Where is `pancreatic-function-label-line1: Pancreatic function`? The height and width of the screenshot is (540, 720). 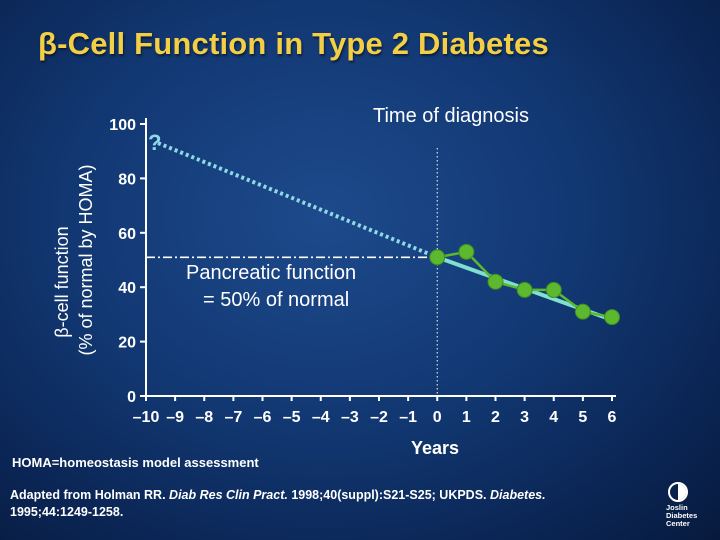
pancreatic-function-label-line1: Pancreatic function is located at coordinates (271, 273).